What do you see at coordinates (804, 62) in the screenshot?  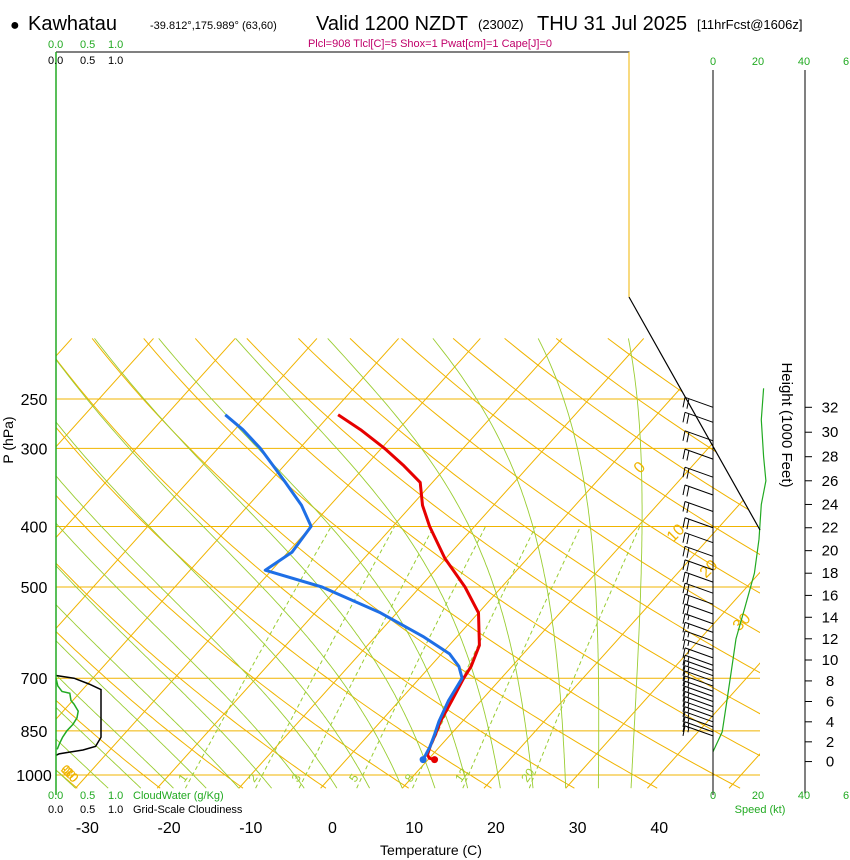 I see `speed-tick-top: 40` at bounding box center [804, 62].